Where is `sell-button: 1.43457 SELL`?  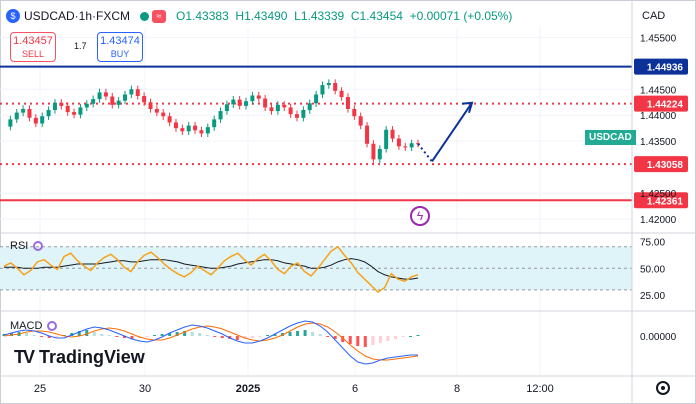
sell-button: 1.43457 SELL is located at coordinates (33, 47).